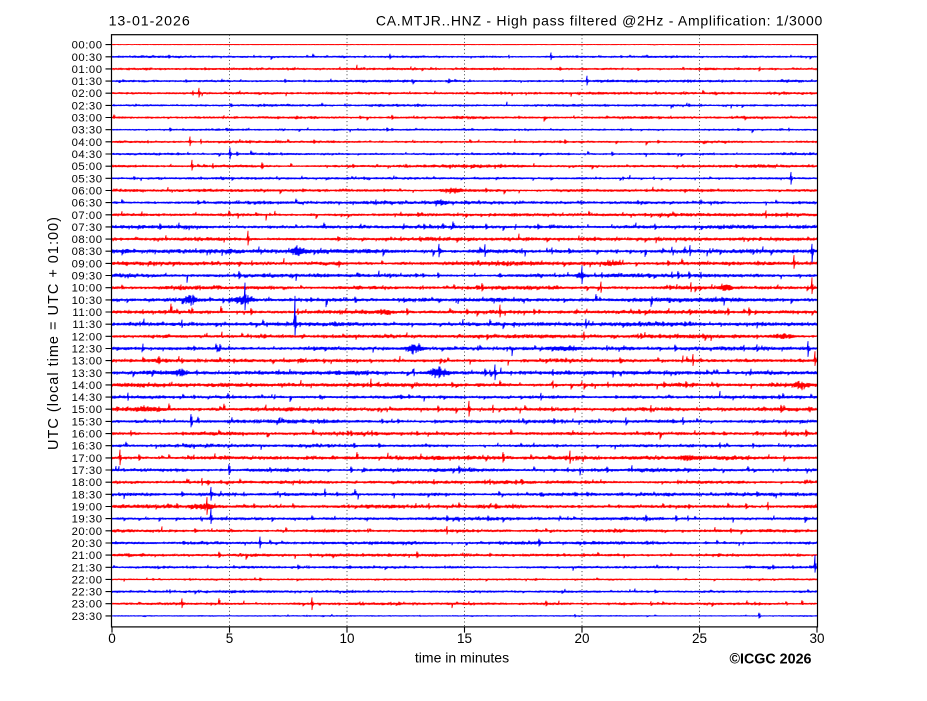 This screenshot has width=927, height=701. I want to click on svg-text: 22:30, so click(87, 593).